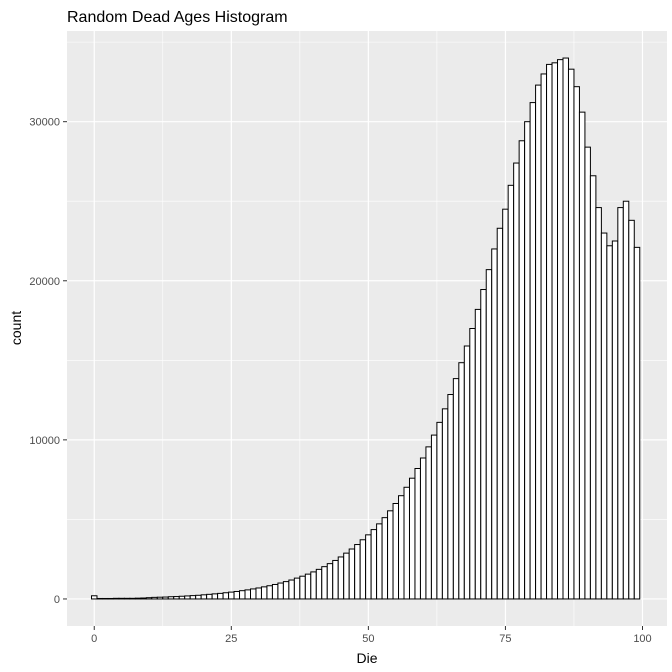  What do you see at coordinates (368, 639) in the screenshot?
I see `x-tick-label: 50` at bounding box center [368, 639].